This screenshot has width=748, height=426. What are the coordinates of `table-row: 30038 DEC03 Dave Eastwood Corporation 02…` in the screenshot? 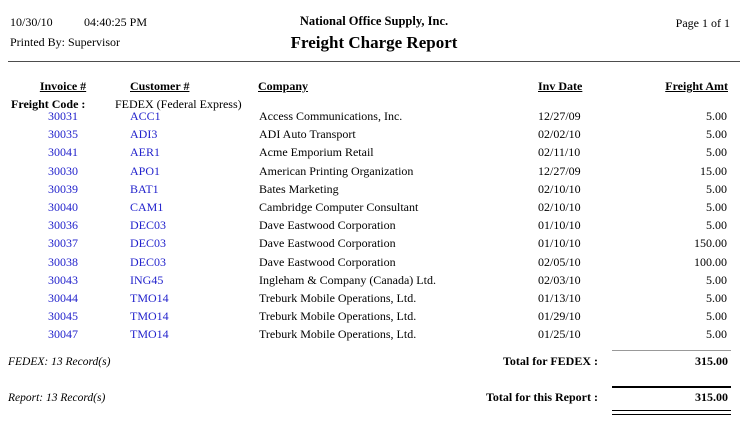 It's located at (374, 262).